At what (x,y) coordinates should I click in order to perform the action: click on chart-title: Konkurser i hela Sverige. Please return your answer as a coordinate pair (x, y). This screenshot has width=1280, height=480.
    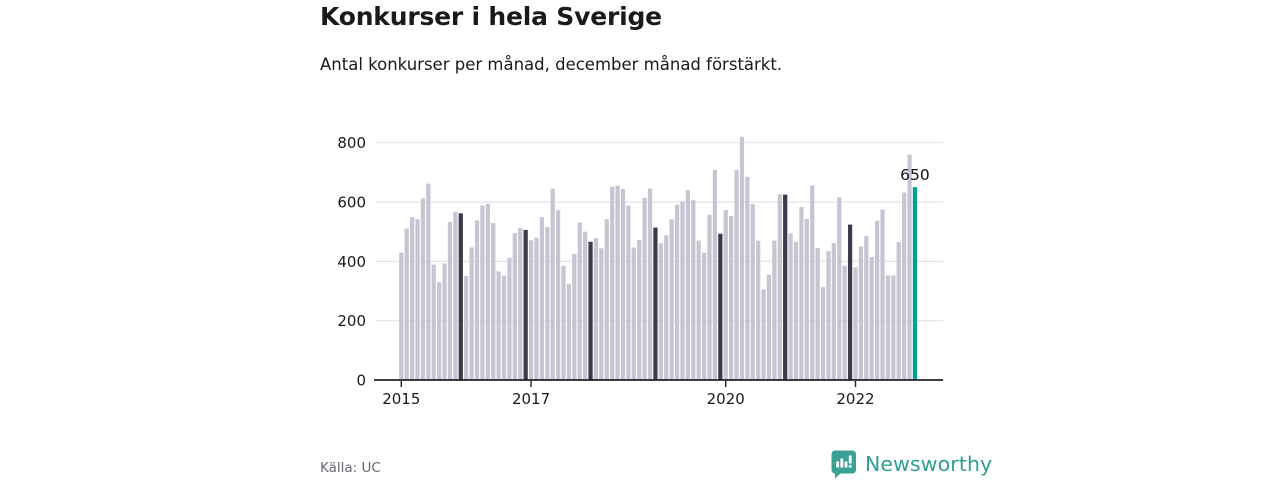
    Looking at the image, I should click on (491, 16).